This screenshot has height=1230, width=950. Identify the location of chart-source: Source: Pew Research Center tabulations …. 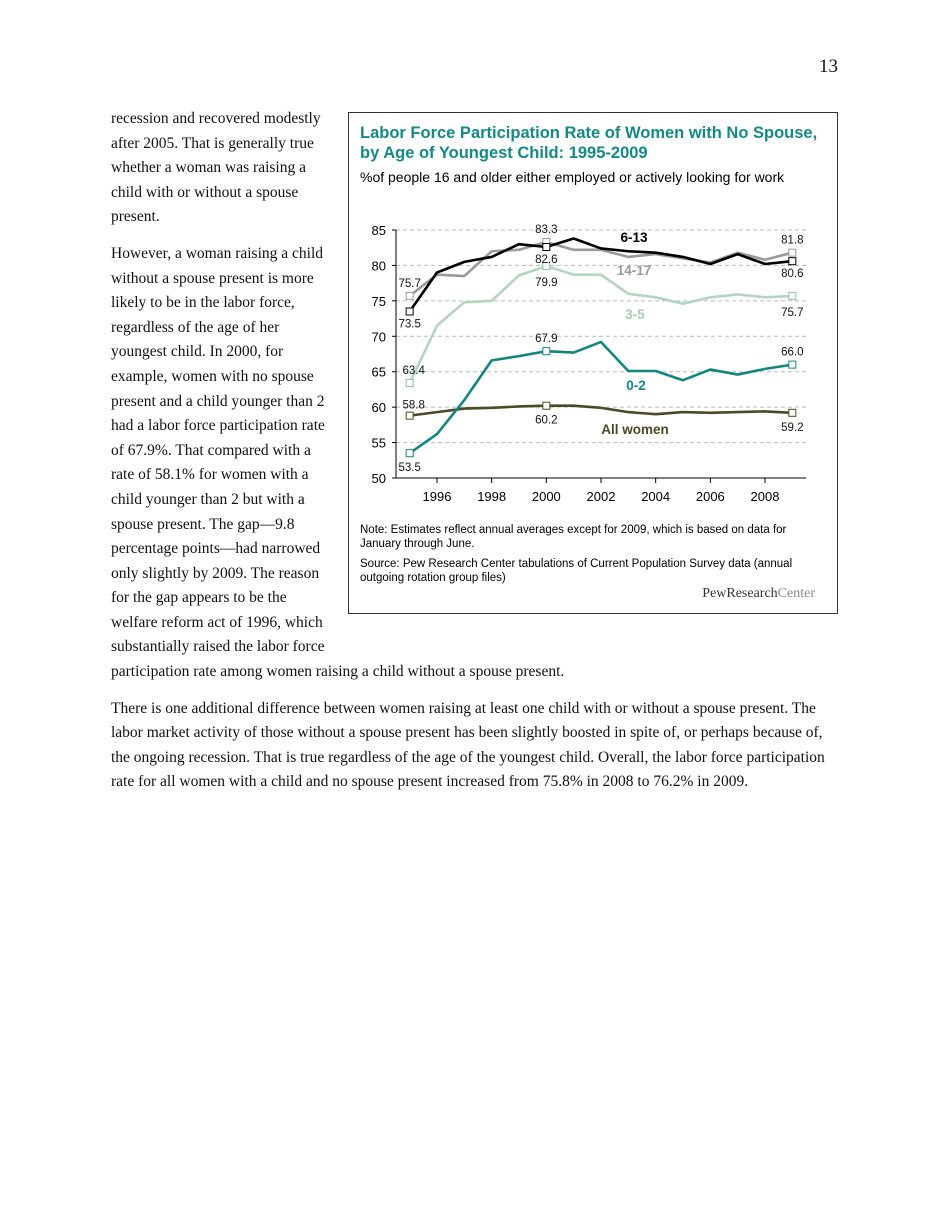
(576, 571).